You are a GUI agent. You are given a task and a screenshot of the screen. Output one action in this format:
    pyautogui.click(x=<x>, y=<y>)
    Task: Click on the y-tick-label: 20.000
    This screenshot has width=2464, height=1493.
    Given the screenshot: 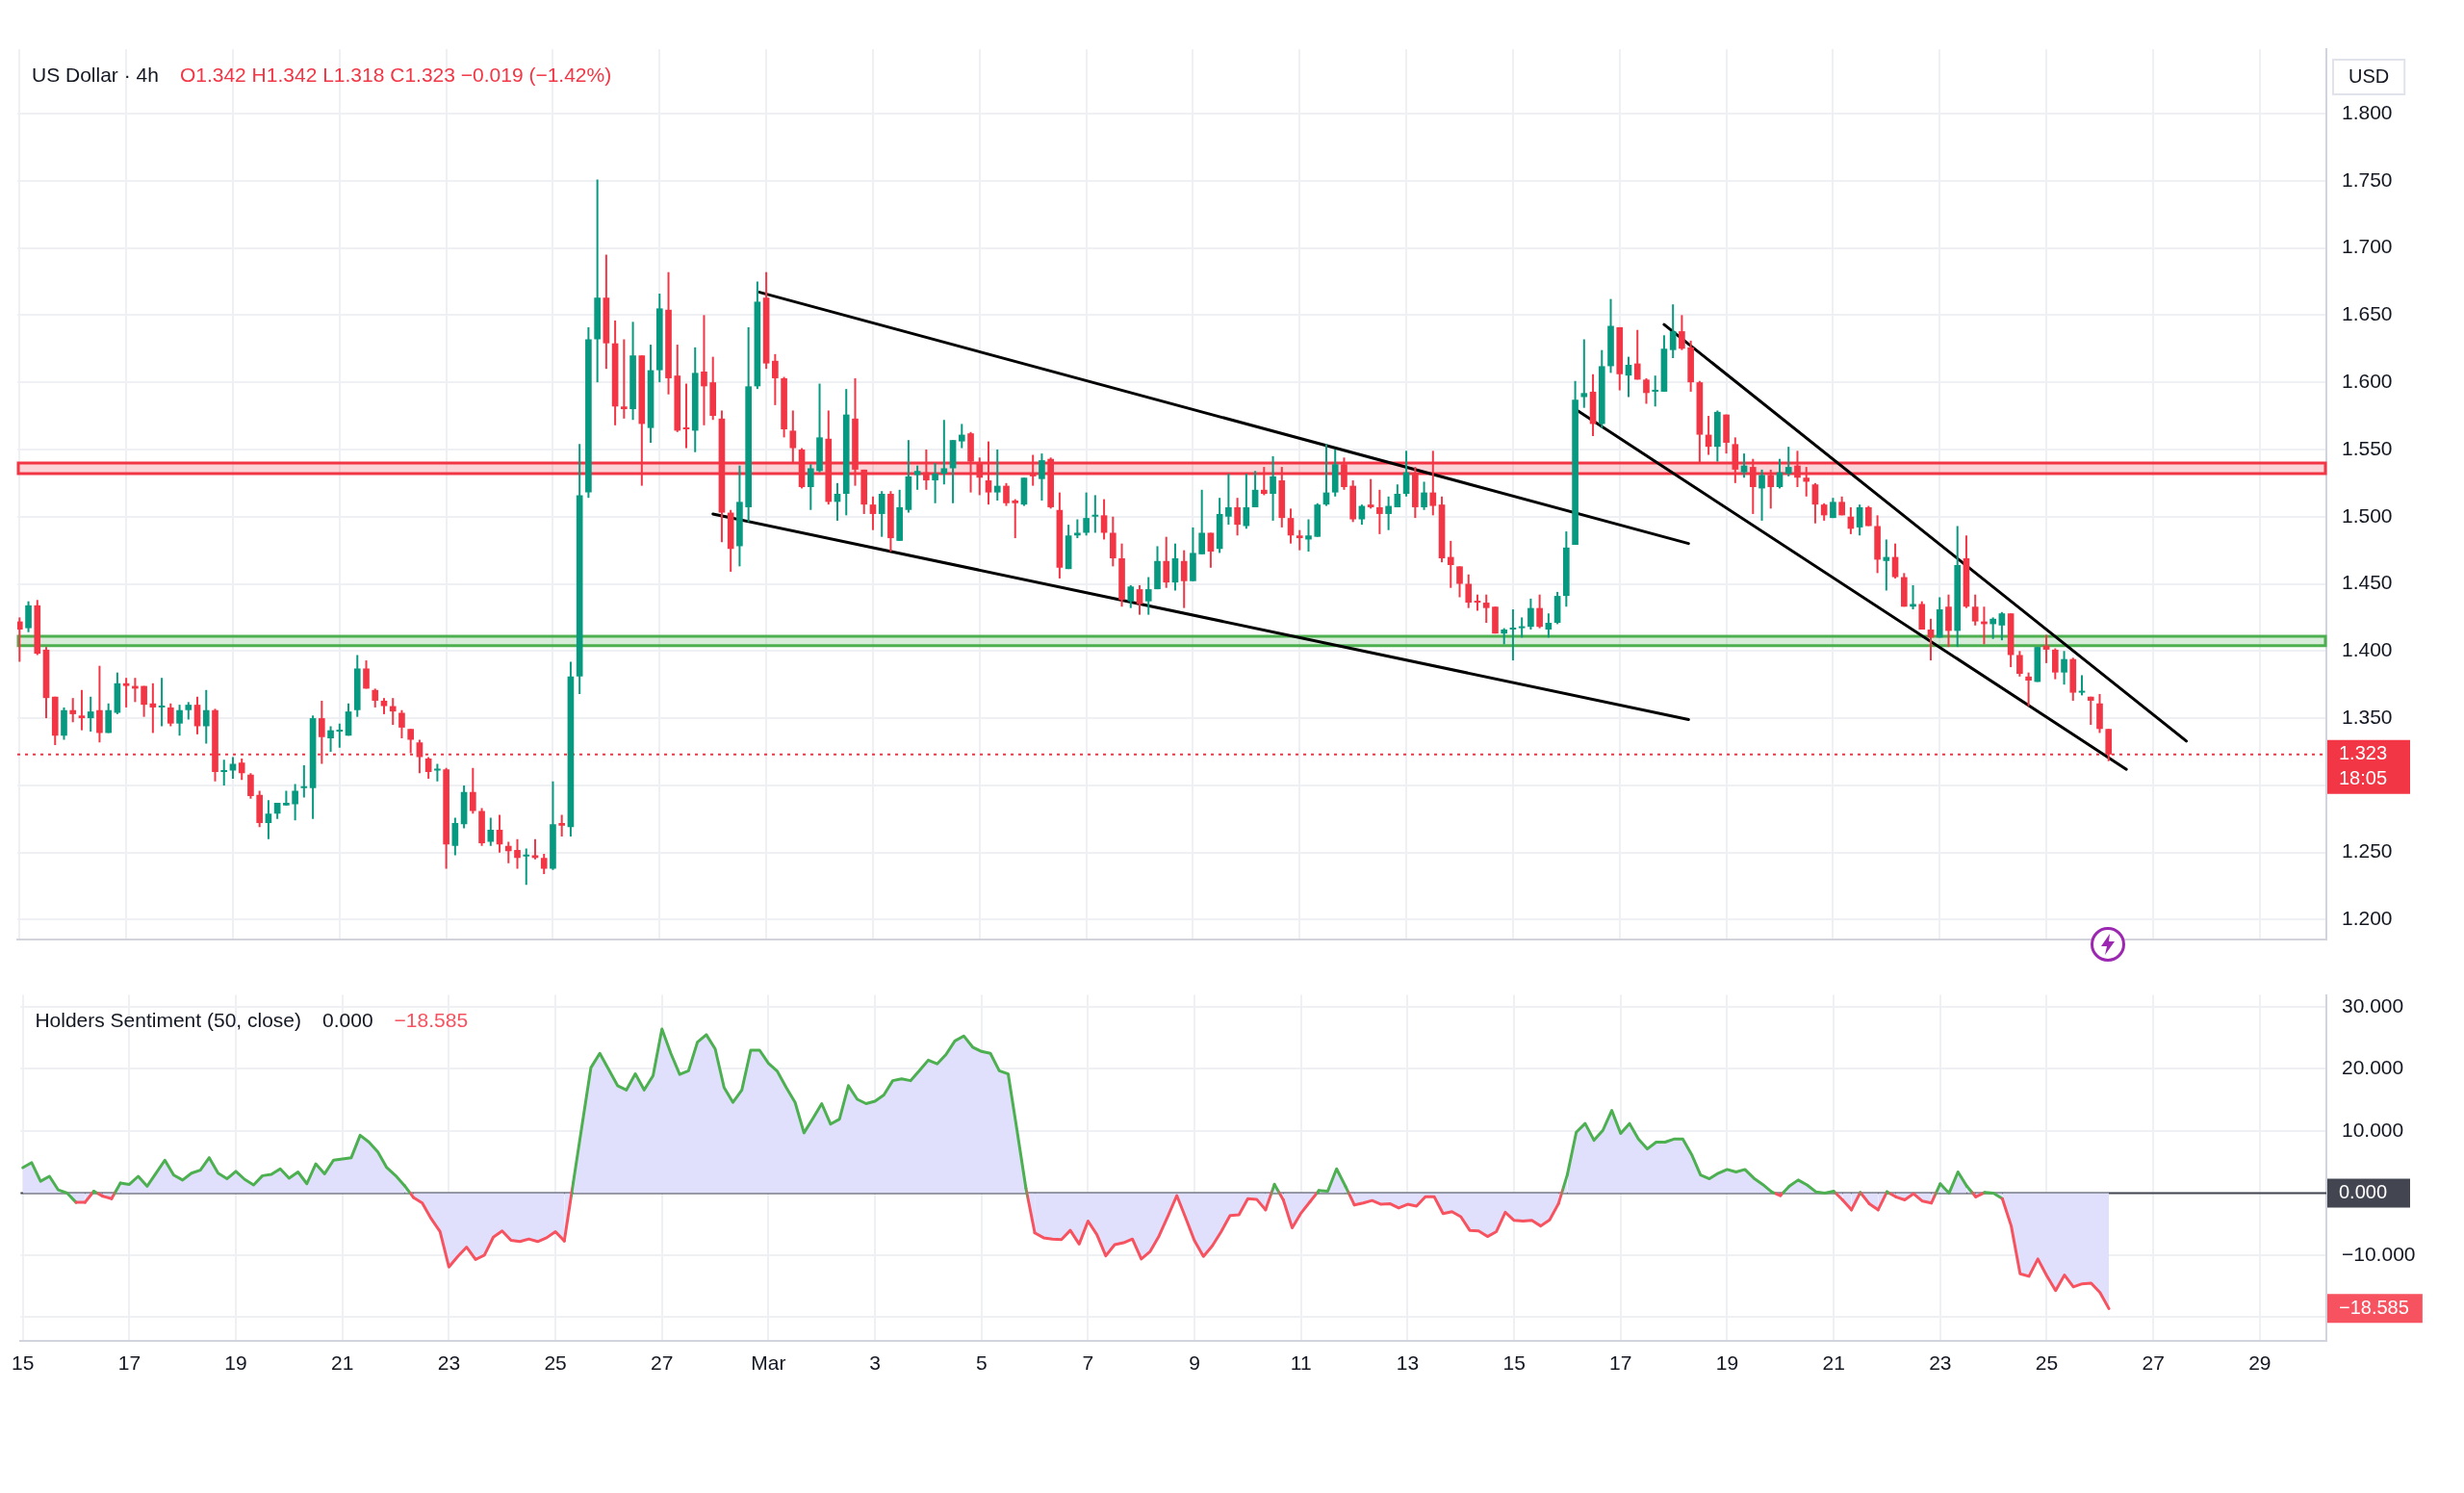 What is the action you would take?
    pyautogui.click(x=2373, y=1068)
    